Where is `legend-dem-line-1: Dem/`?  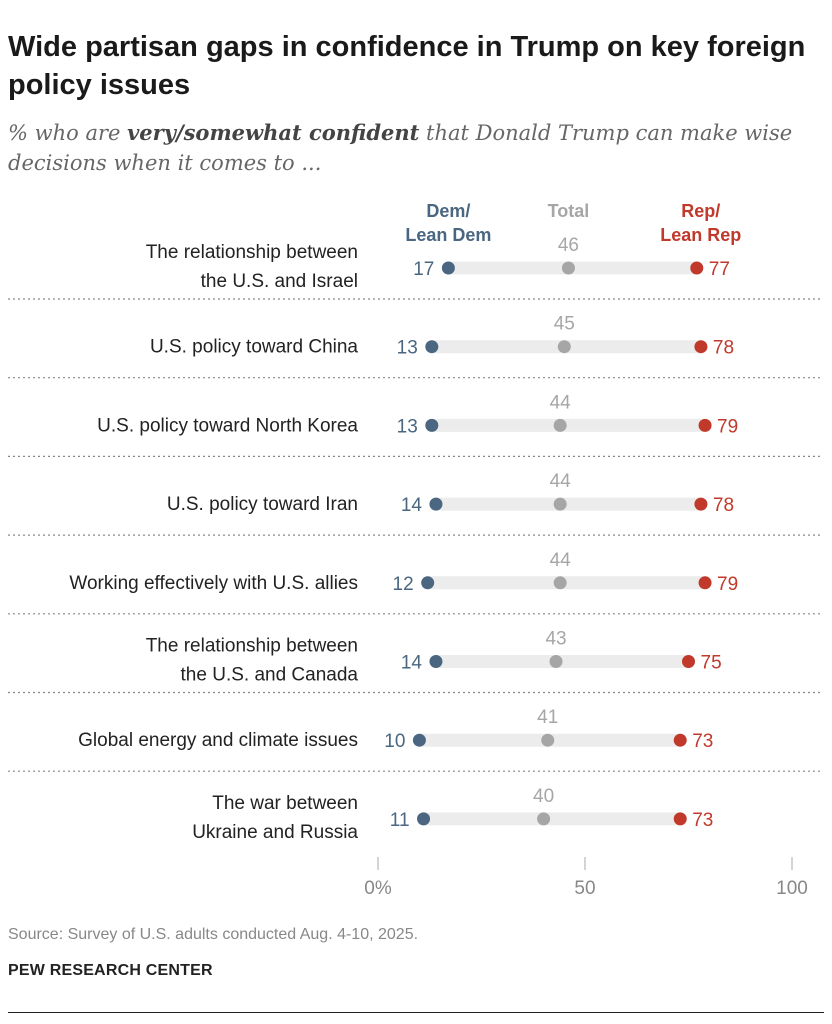
legend-dem-line-1: Dem/ is located at coordinates (448, 211).